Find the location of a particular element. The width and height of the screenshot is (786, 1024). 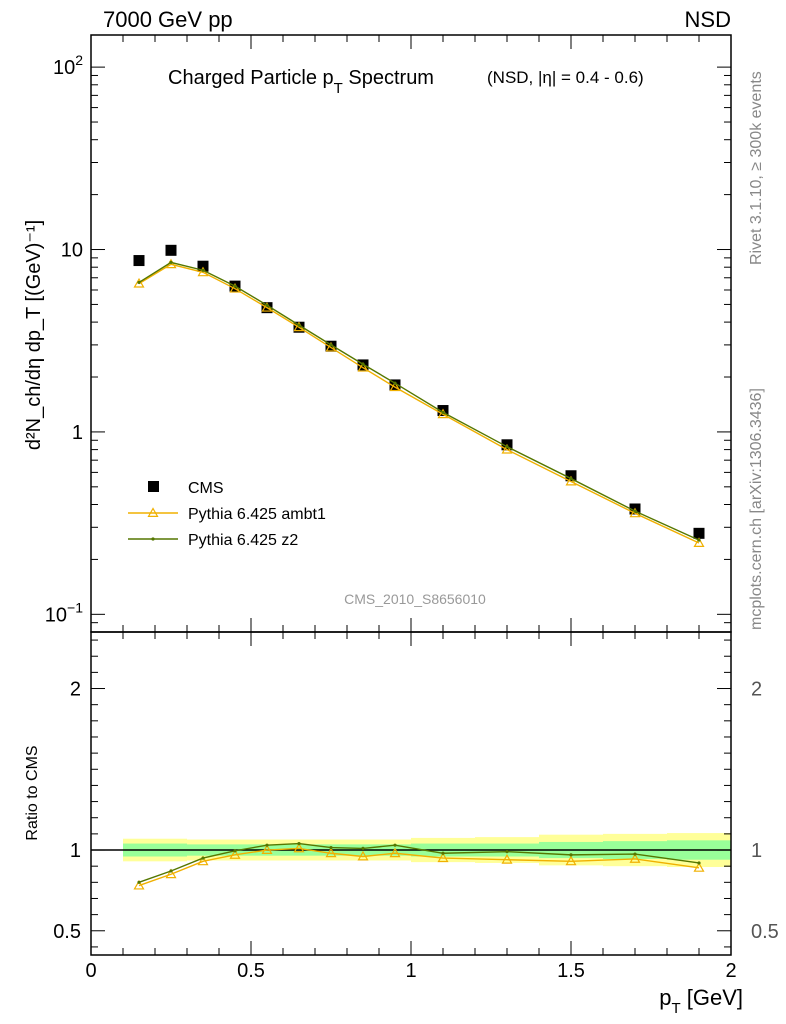

main-title-qualifier: (NSD, |η| = 0.4 - 0.6) is located at coordinates (565, 77).